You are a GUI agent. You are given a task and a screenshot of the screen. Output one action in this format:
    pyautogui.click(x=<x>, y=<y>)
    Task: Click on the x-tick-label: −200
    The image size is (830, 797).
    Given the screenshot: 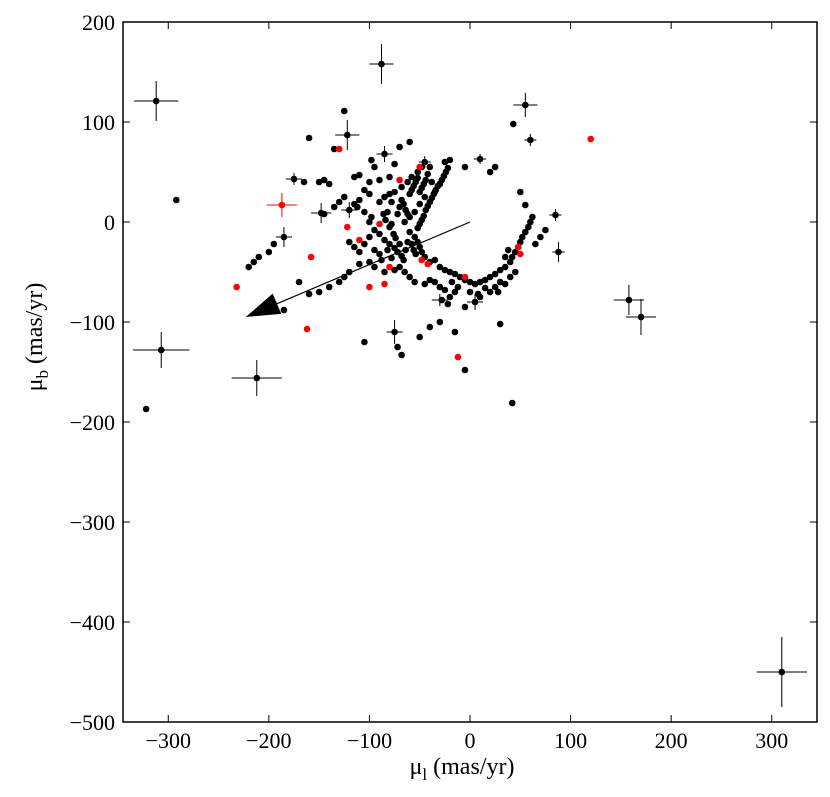 What is the action you would take?
    pyautogui.click(x=268, y=740)
    